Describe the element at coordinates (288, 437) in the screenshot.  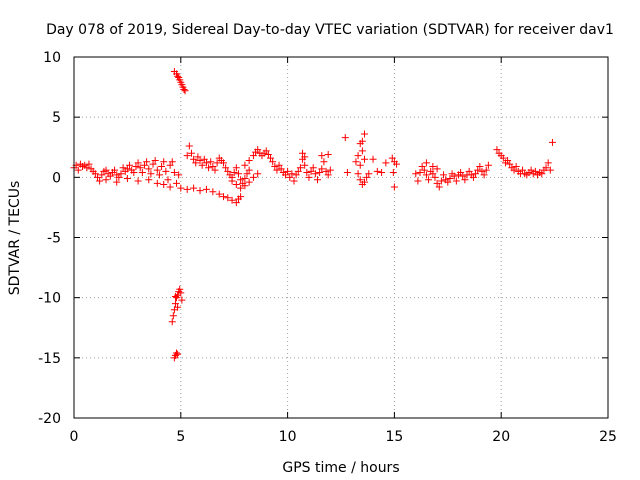
I see `x-tick-label: 10` at that location.